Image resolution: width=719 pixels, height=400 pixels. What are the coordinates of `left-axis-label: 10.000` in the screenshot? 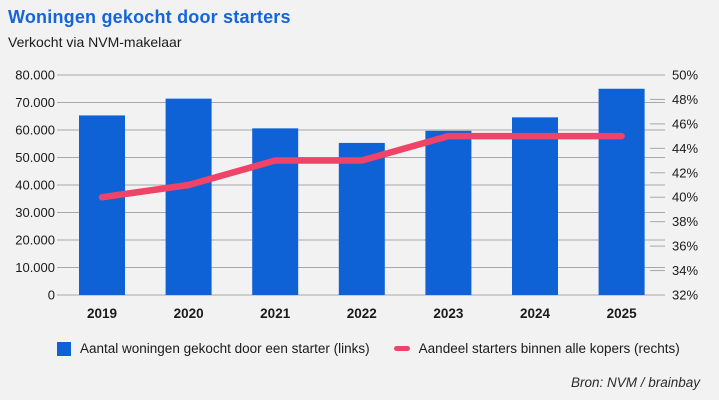 It's located at (35, 267).